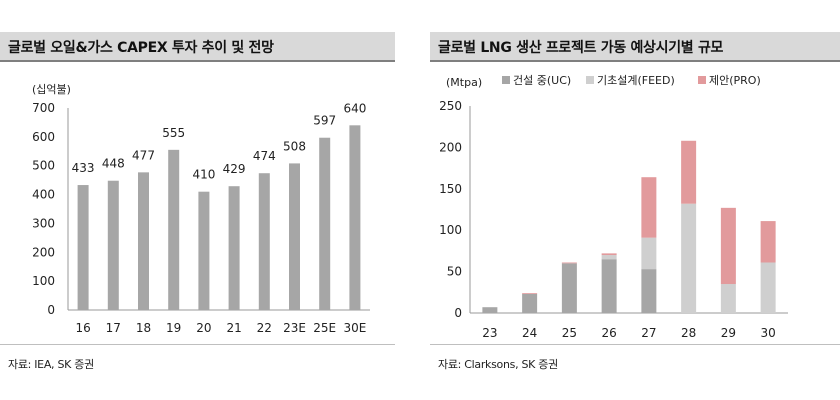 Image resolution: width=840 pixels, height=400 pixels. I want to click on lng-x-tick-label: 26, so click(608, 333).